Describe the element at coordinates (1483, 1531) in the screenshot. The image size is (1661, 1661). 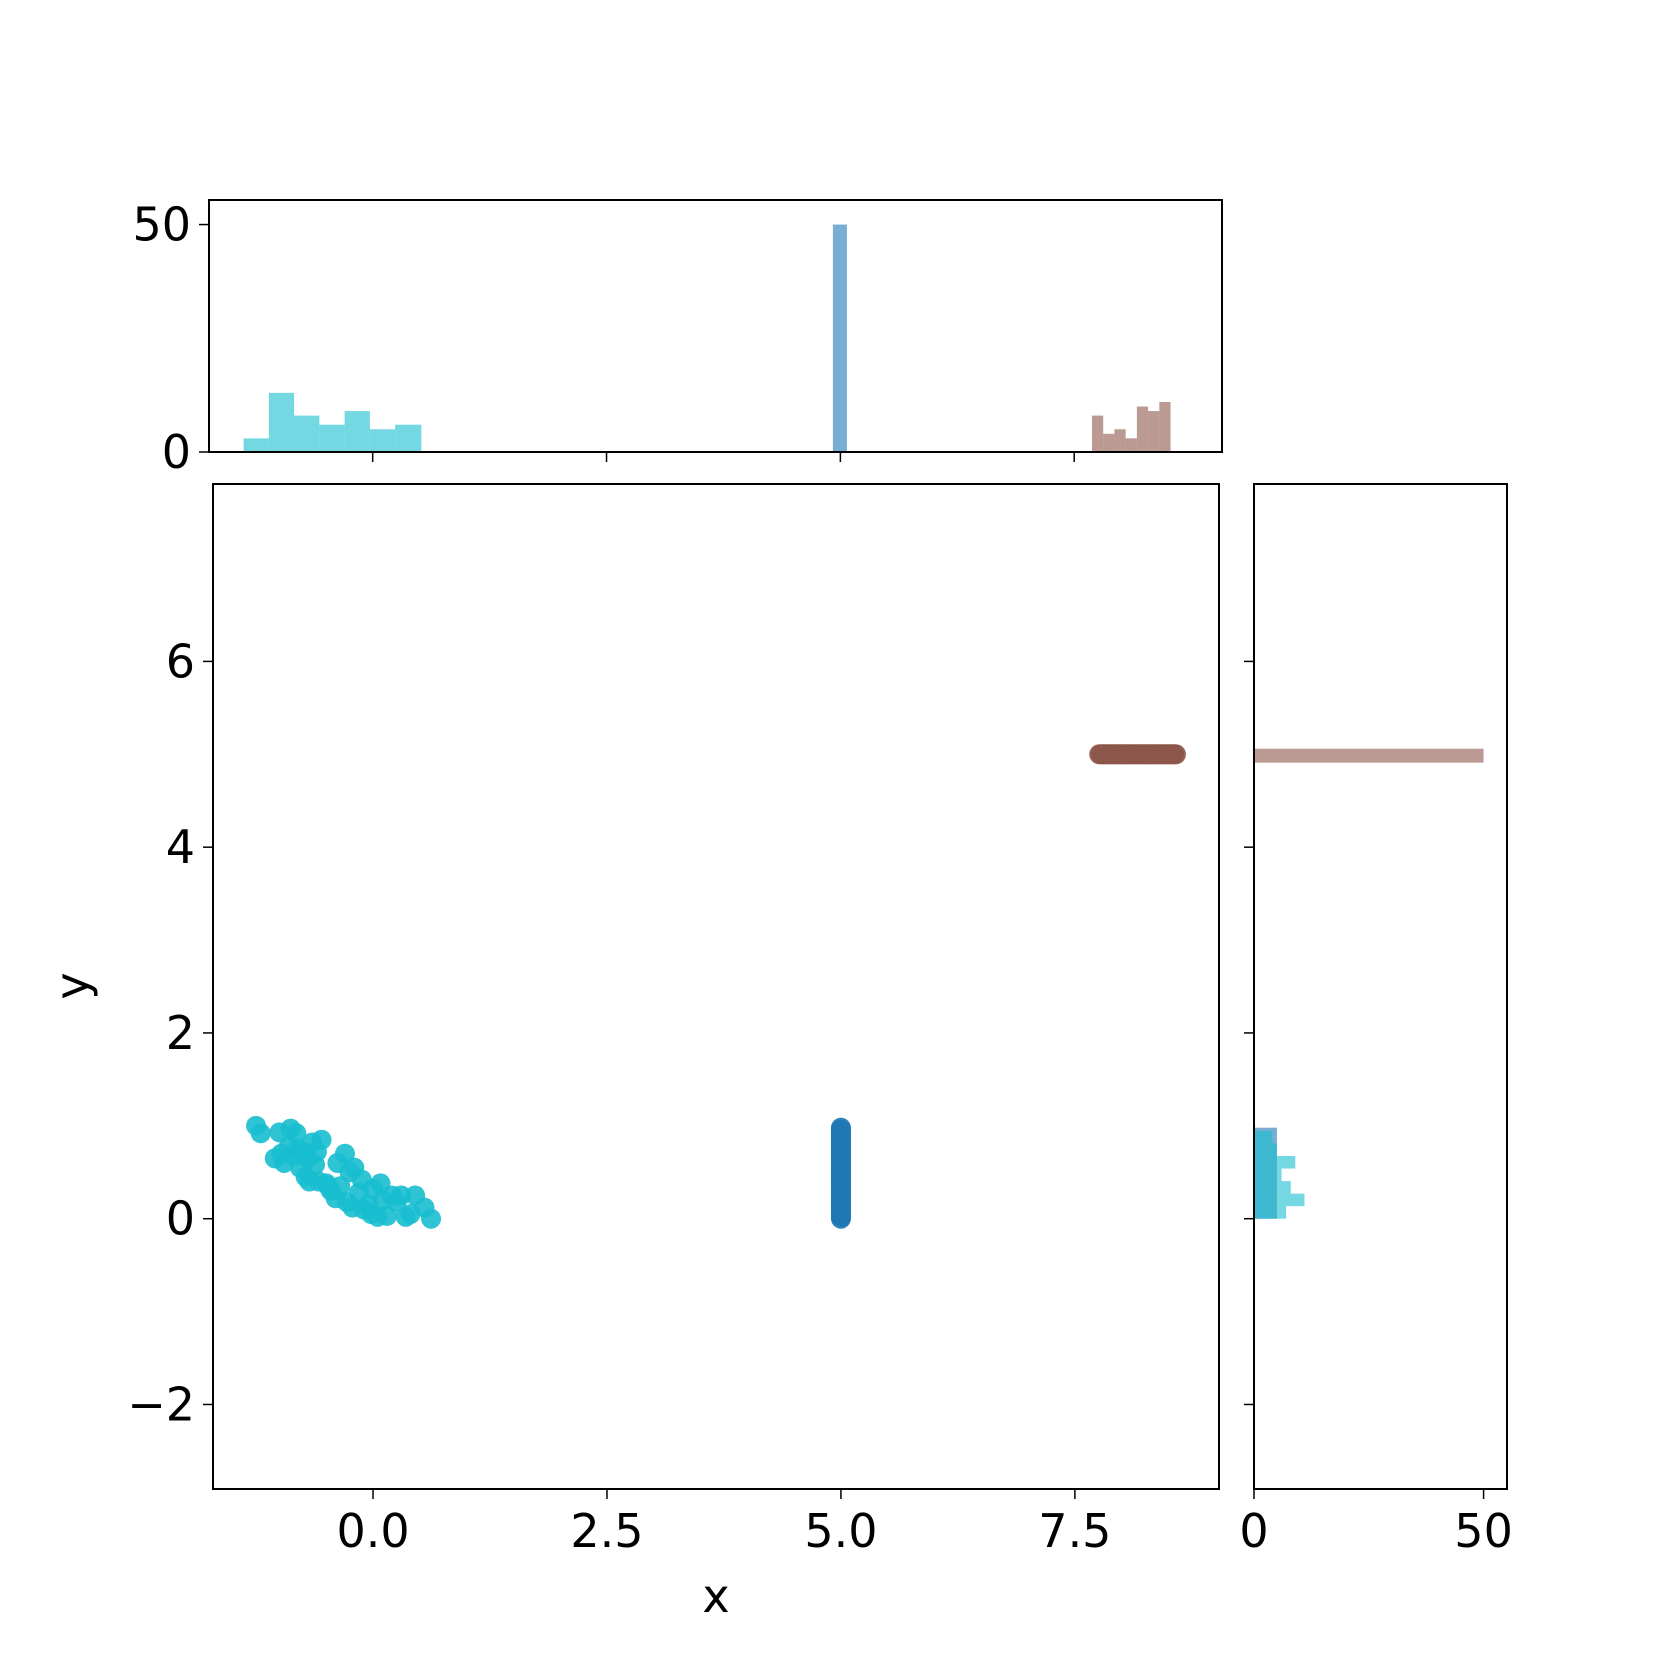
I see `x-tick-label: 50` at that location.